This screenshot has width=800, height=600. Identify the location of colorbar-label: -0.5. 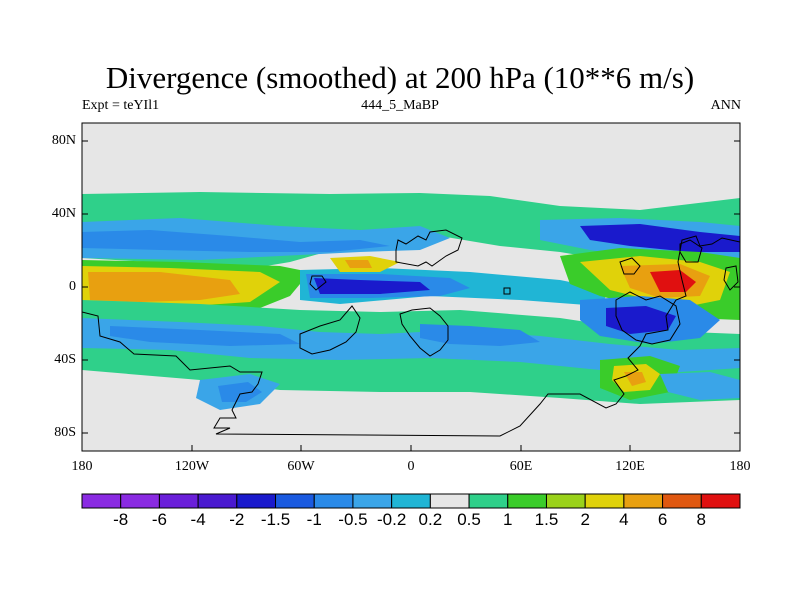
(353, 519).